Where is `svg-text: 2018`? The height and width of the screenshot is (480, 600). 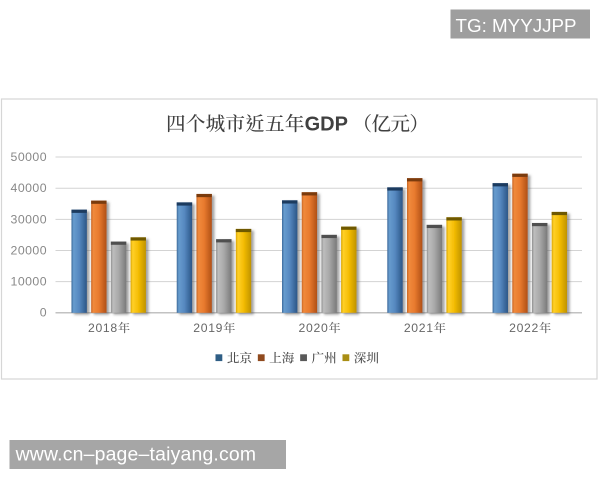
svg-text: 2018 is located at coordinates (103, 328).